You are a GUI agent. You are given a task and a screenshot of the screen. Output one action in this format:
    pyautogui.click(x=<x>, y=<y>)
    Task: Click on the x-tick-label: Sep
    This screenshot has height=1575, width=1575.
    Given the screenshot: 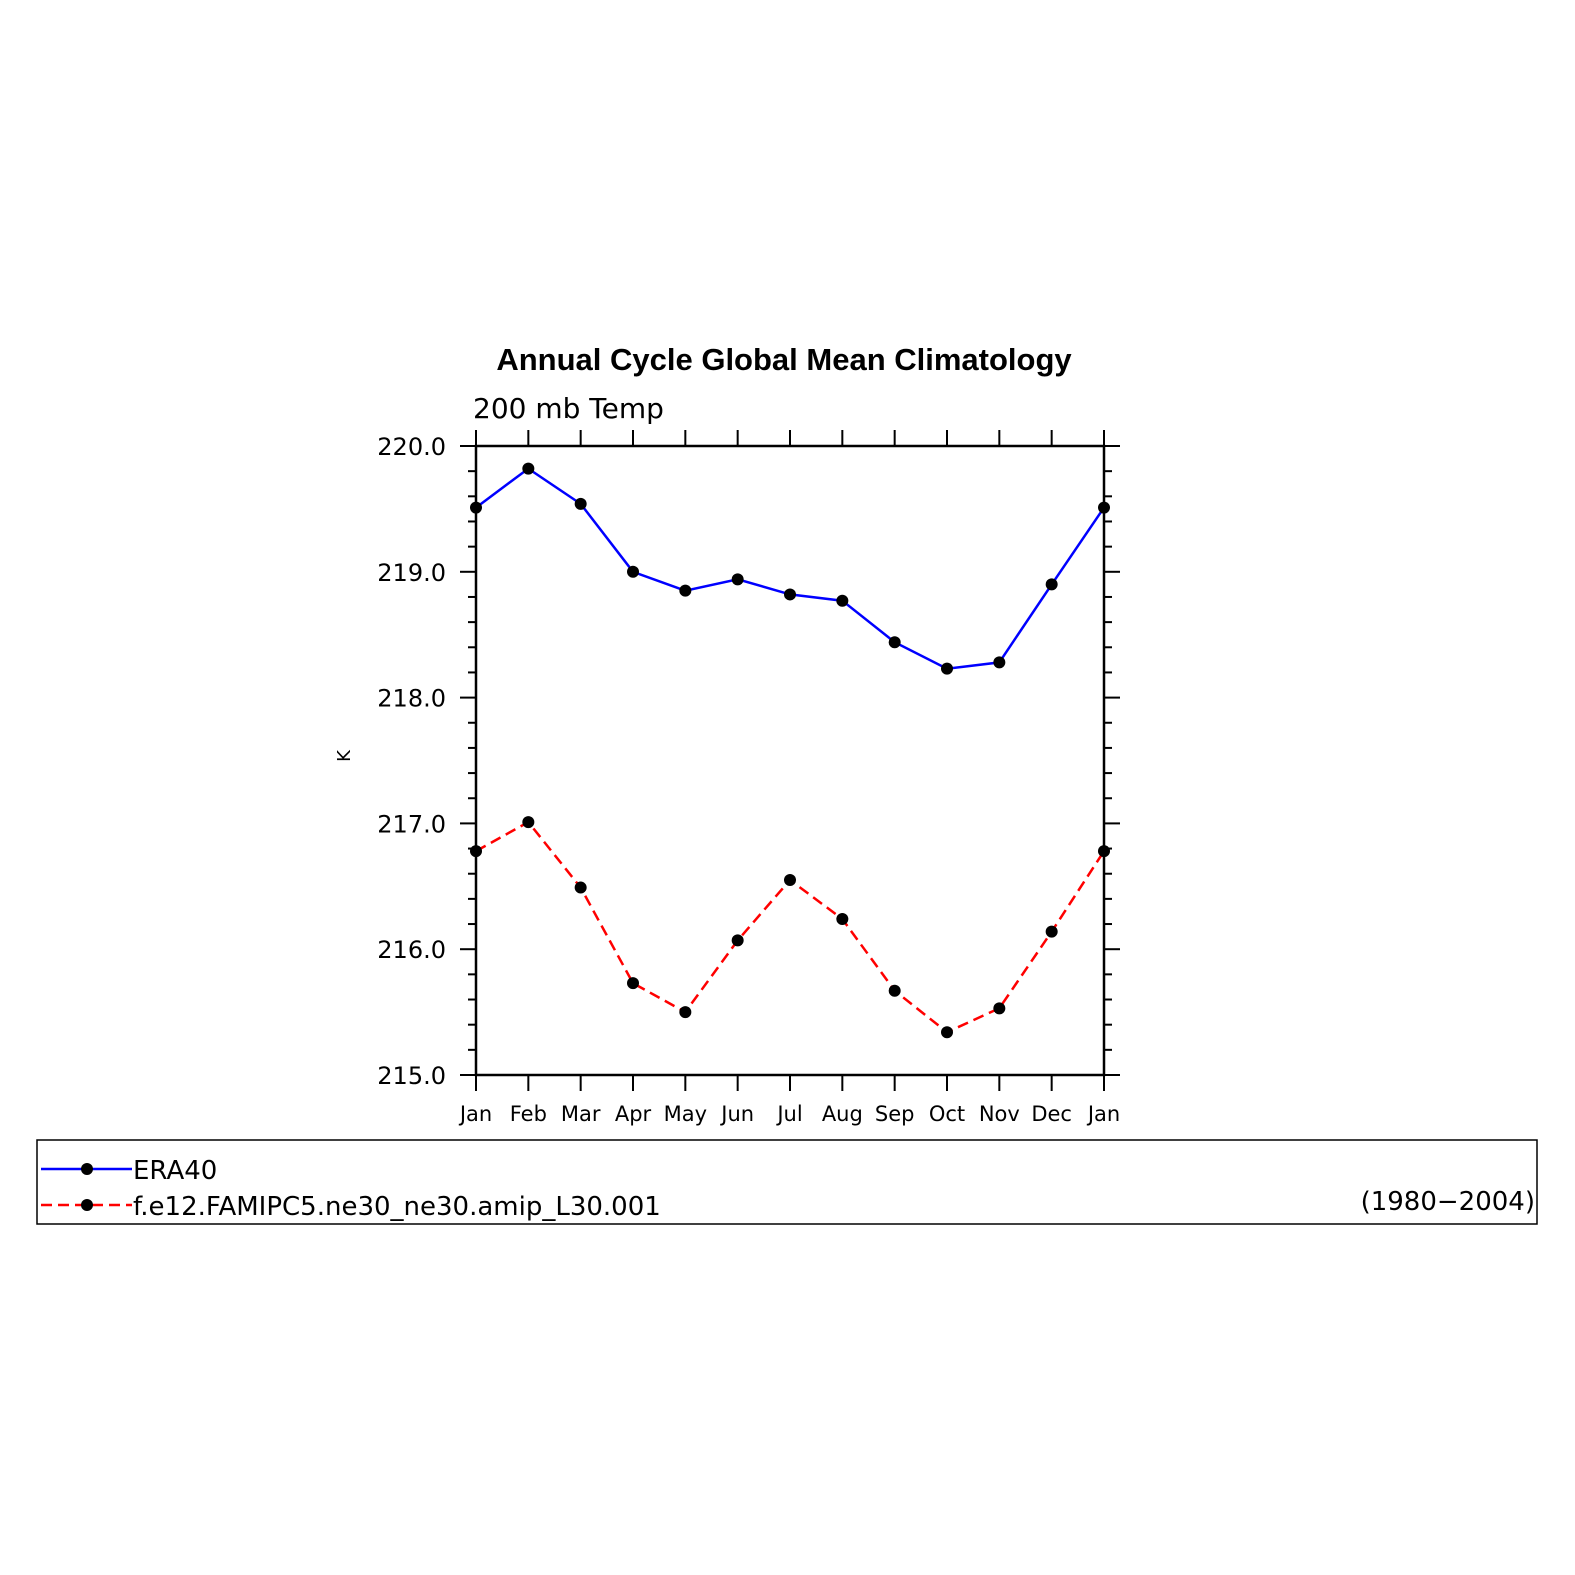 What is the action you would take?
    pyautogui.click(x=895, y=1114)
    